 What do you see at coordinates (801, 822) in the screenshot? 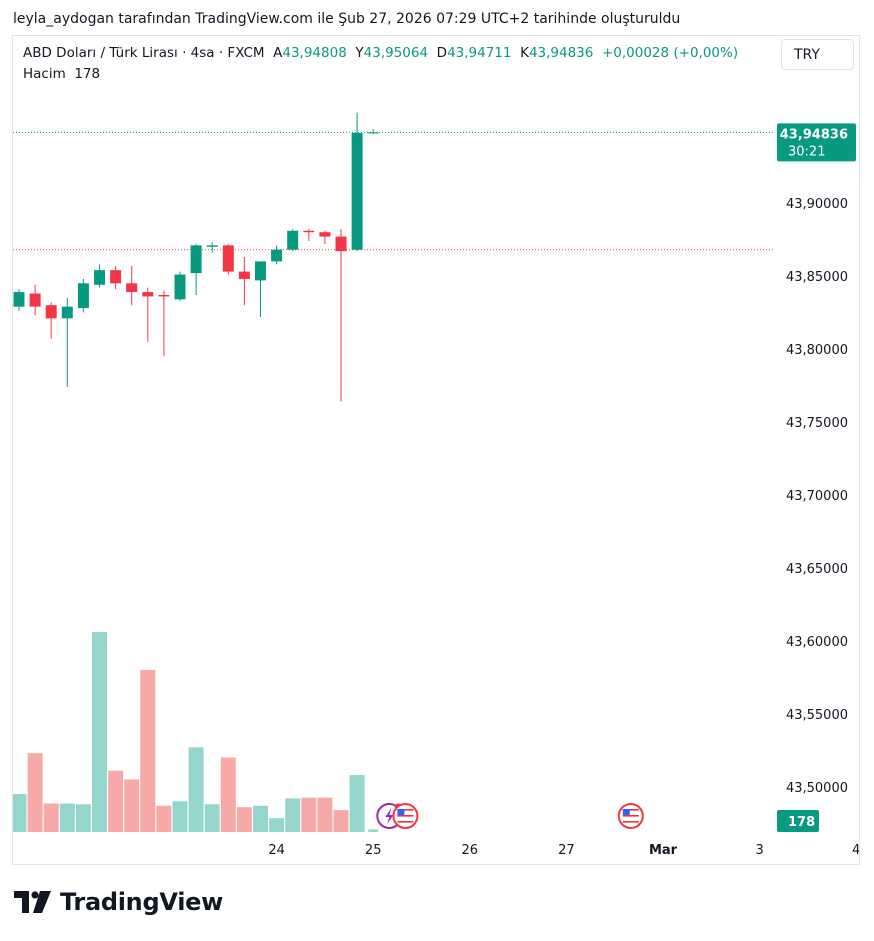
I see `volume-badge-label: 178` at bounding box center [801, 822].